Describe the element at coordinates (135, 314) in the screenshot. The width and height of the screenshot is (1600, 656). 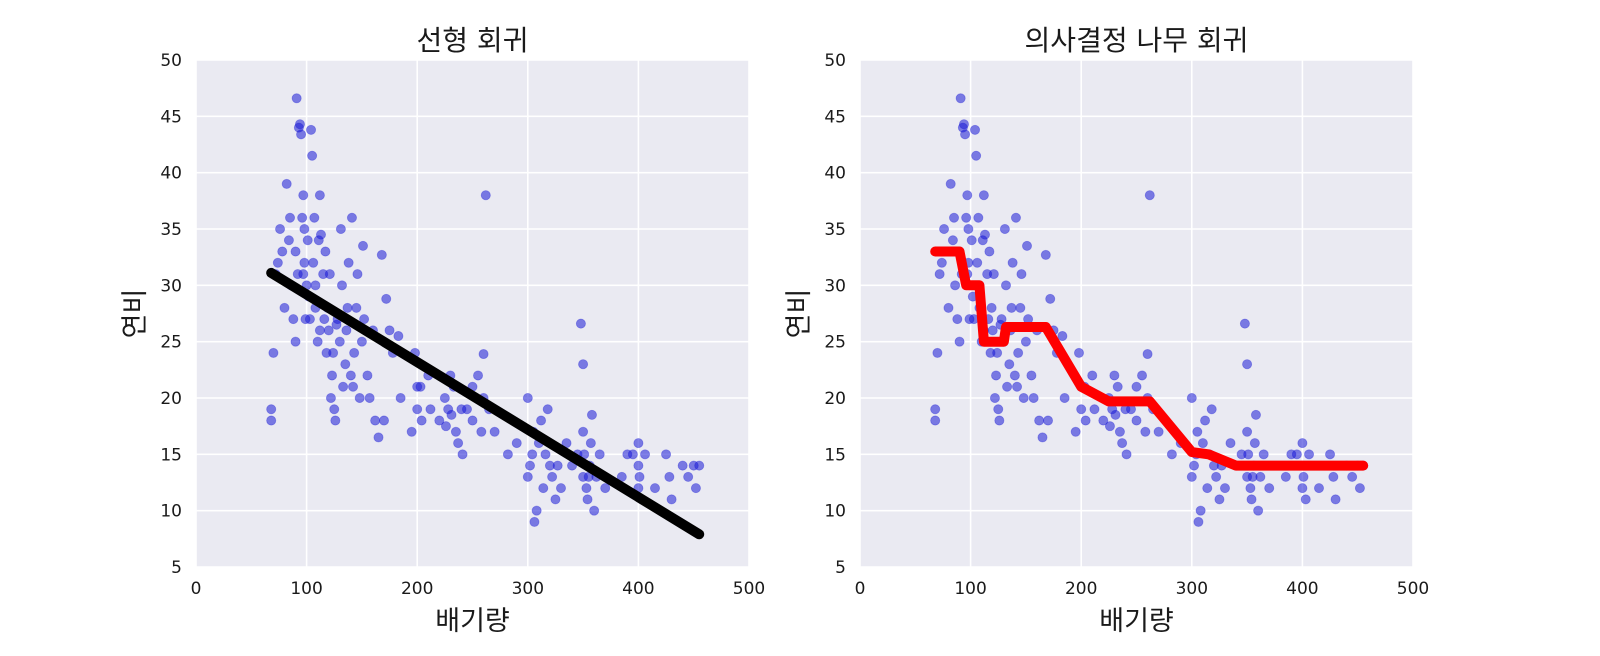
I see `y-axis-label: 연비` at that location.